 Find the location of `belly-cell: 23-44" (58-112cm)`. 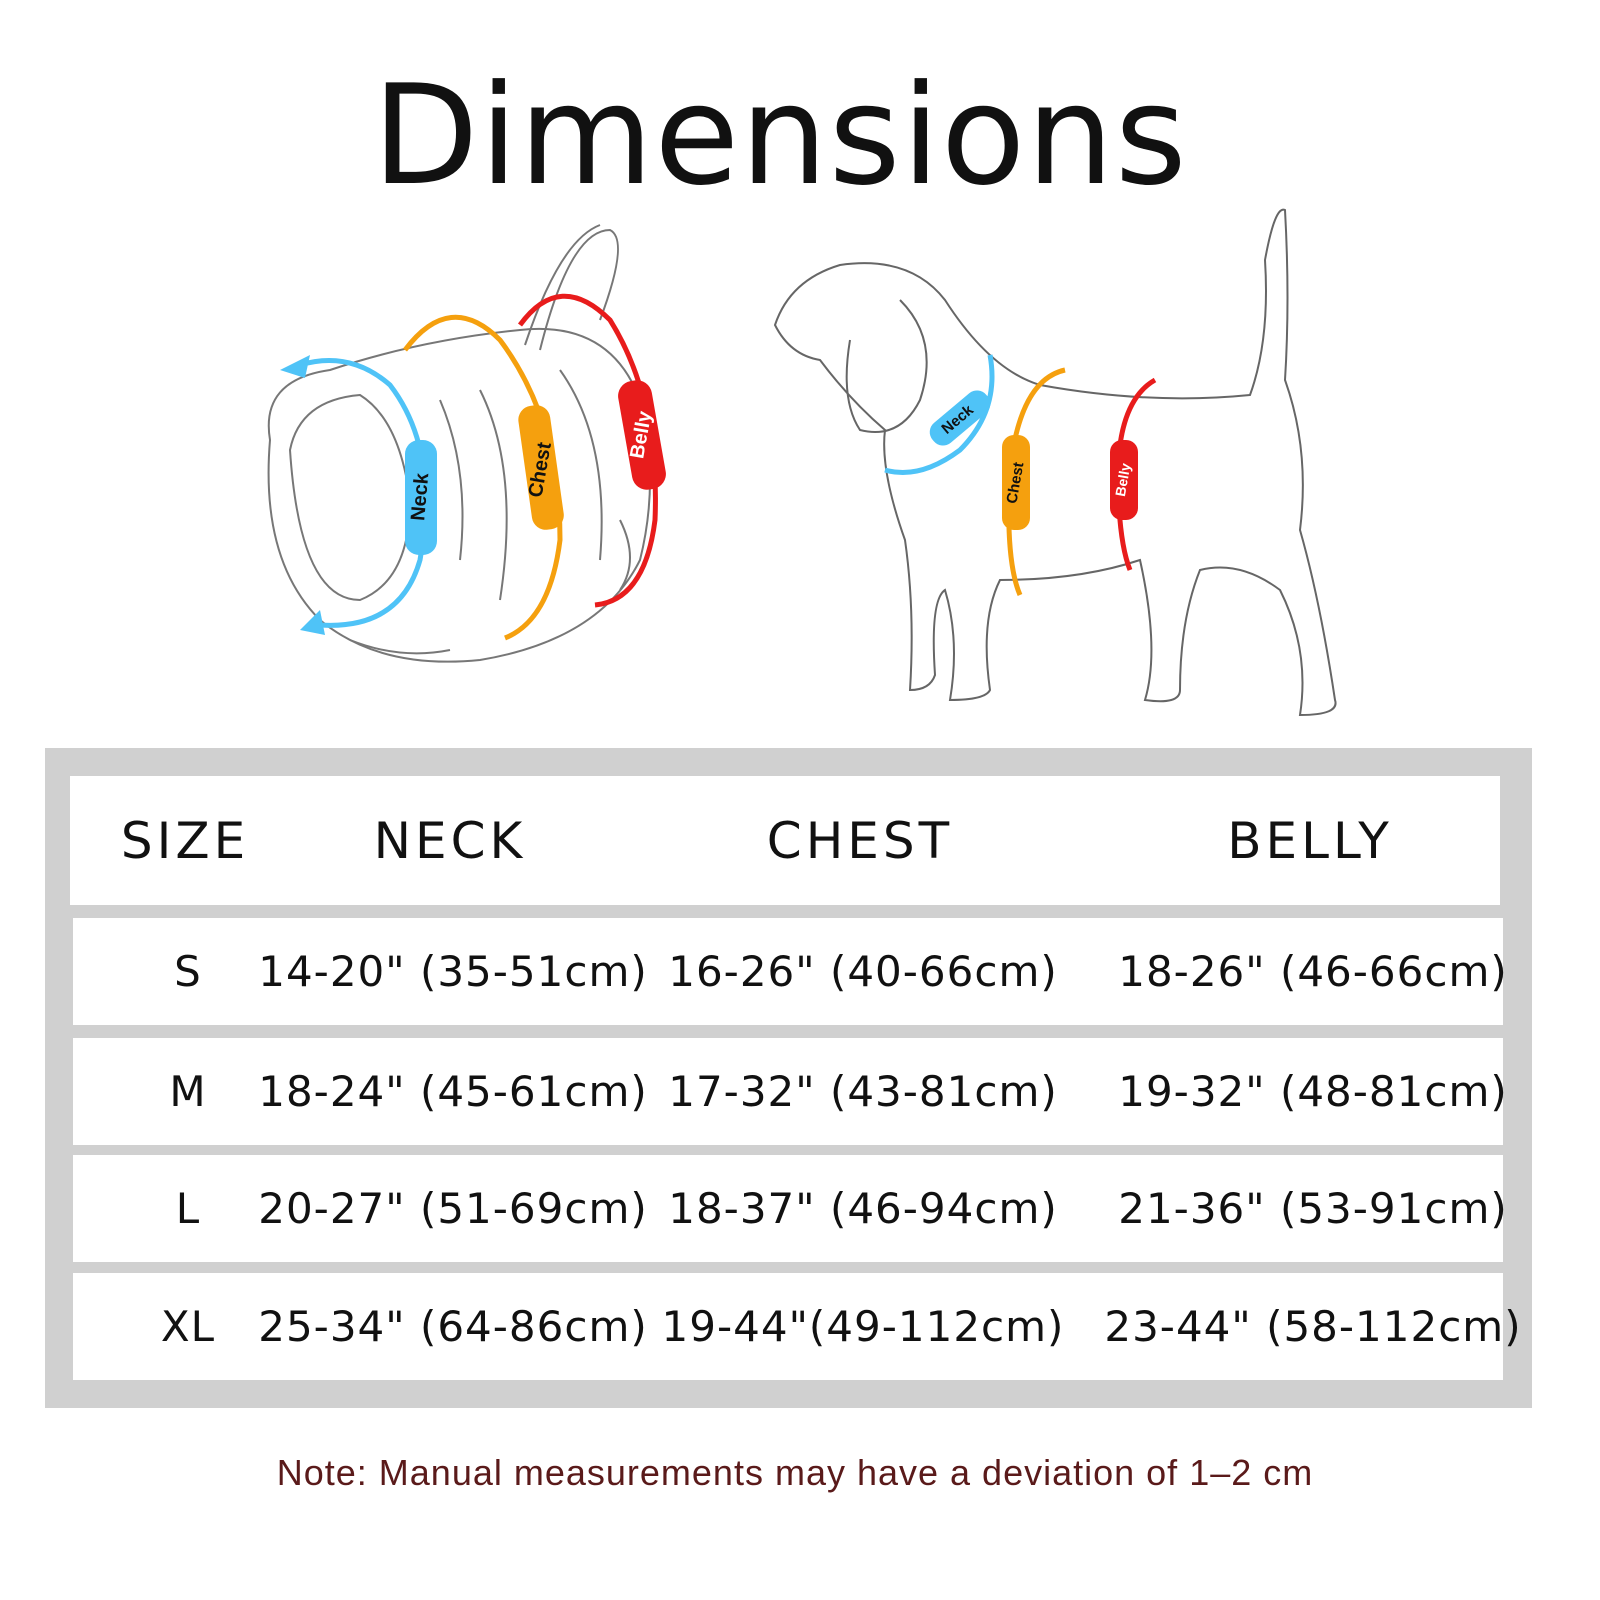

belly-cell: 23-44" (58-112cm) is located at coordinates (1313, 1326).